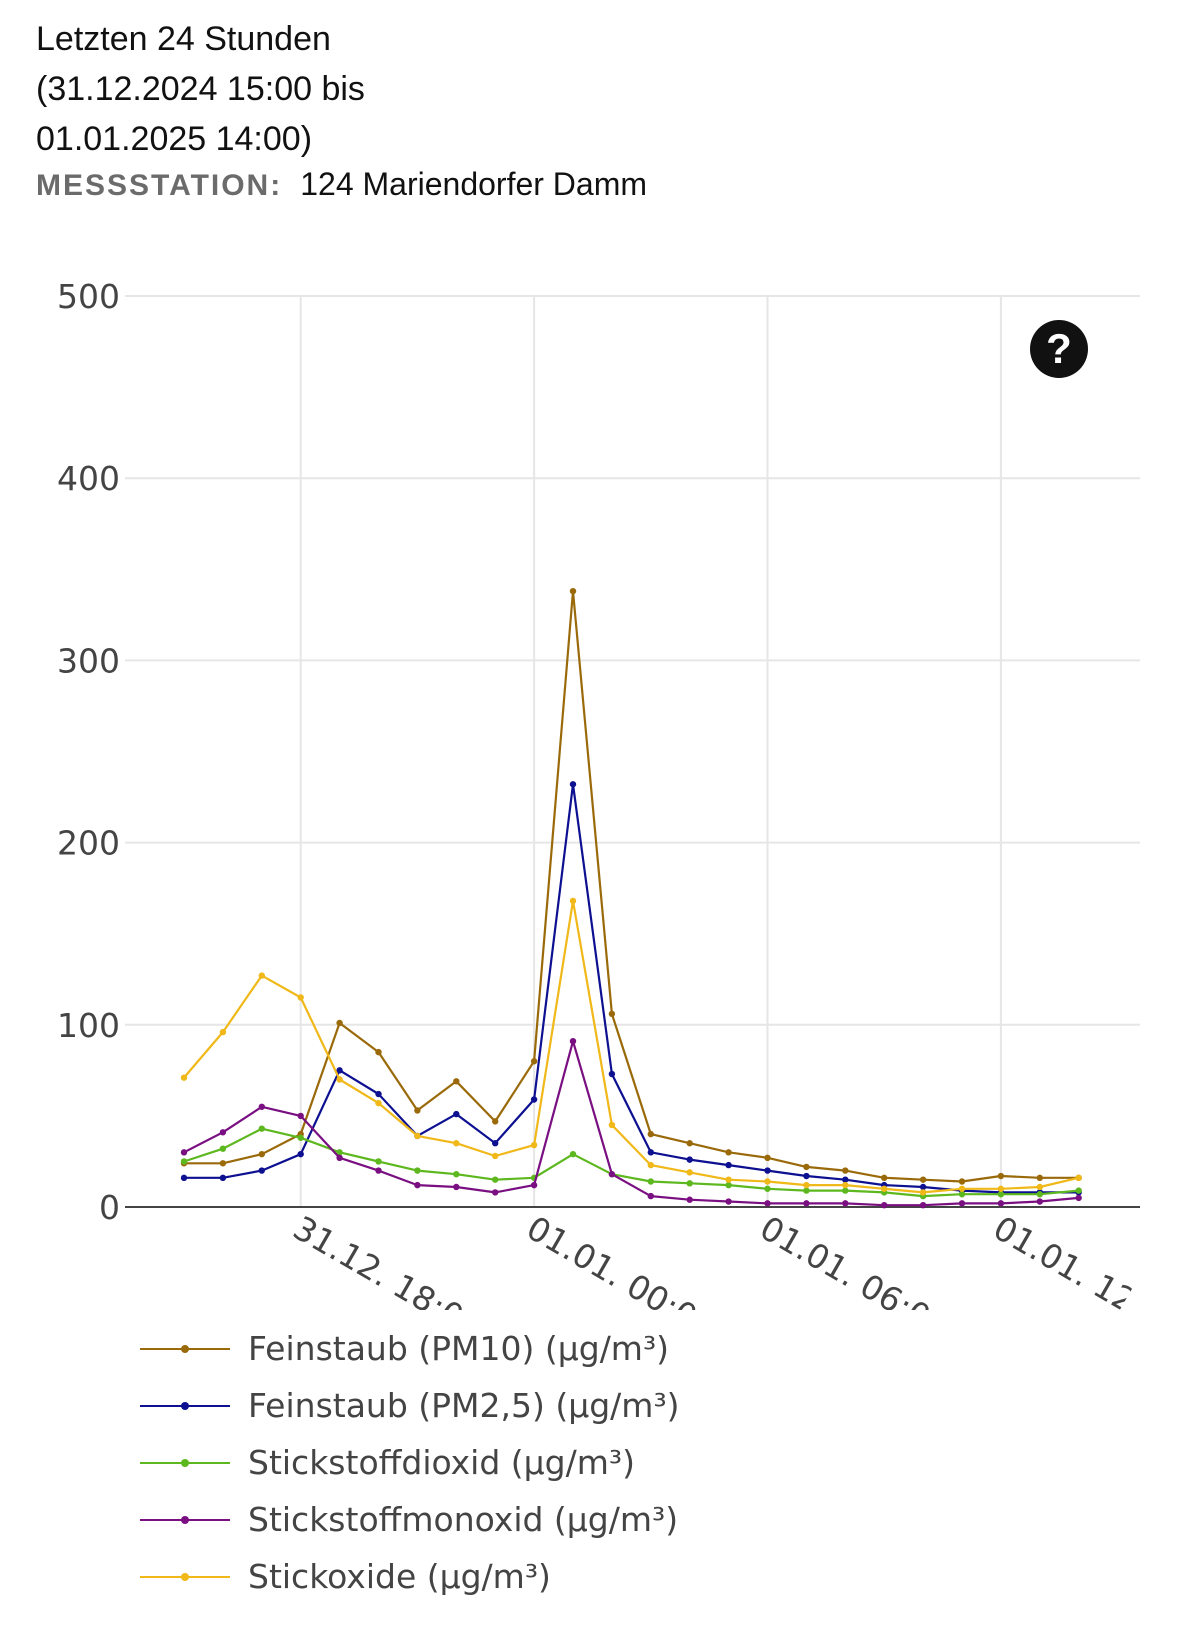 Image resolution: width=1179 pixels, height=1630 pixels. What do you see at coordinates (88, 478) in the screenshot?
I see `y-tick-label: 400` at bounding box center [88, 478].